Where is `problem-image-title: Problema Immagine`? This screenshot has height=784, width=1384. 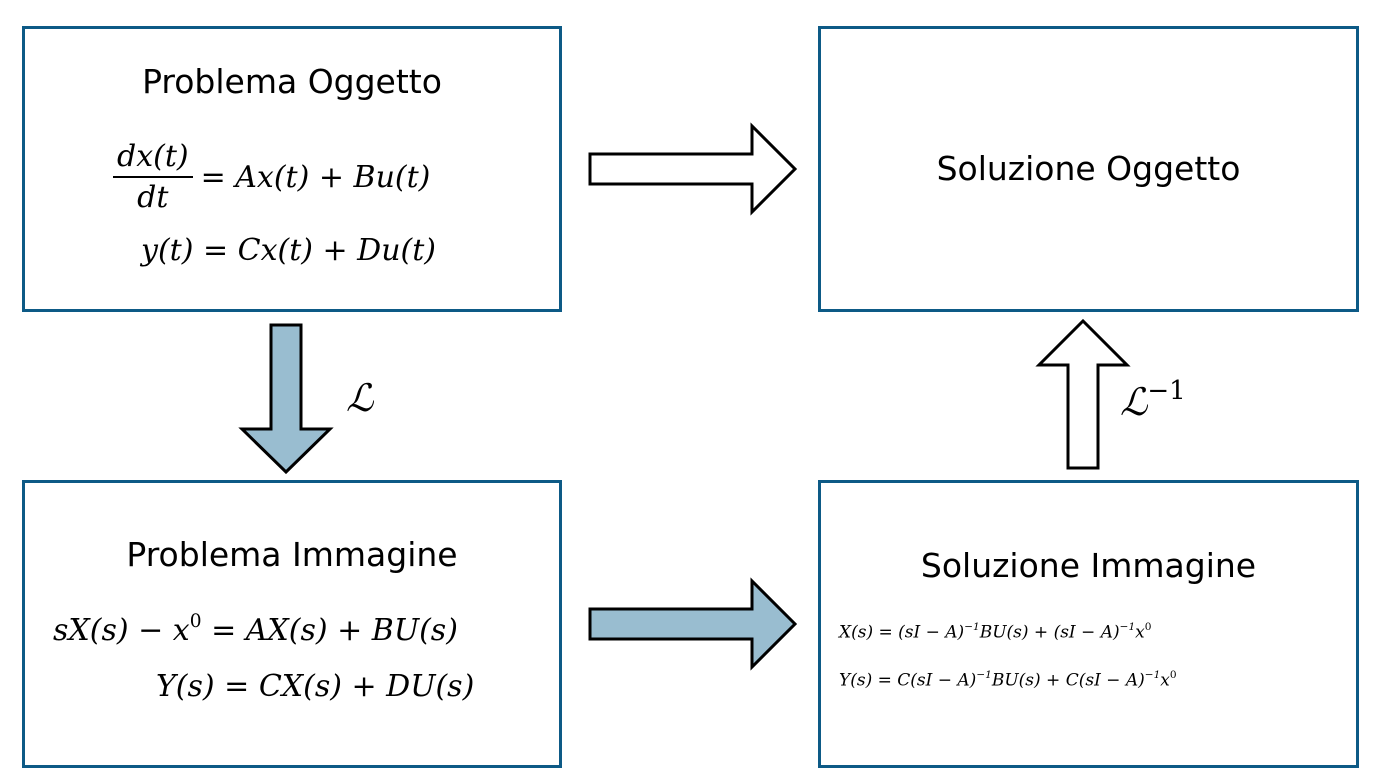
problem-image-title: Problema Immagine is located at coordinates (292, 554).